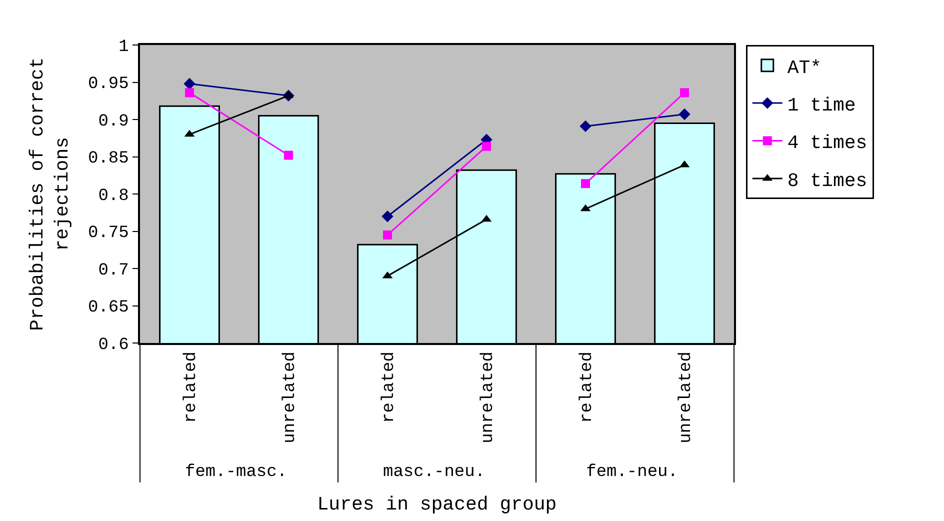 The width and height of the screenshot is (944, 521). Describe the element at coordinates (50, 194) in the screenshot. I see `y-axis-title: Probabilities of correct rejections` at that location.